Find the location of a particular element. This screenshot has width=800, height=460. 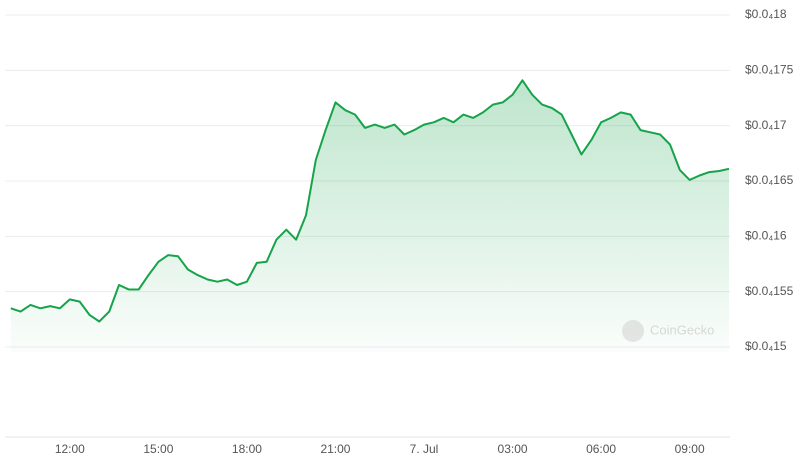

x-tick-label: 15:00 is located at coordinates (158, 449).